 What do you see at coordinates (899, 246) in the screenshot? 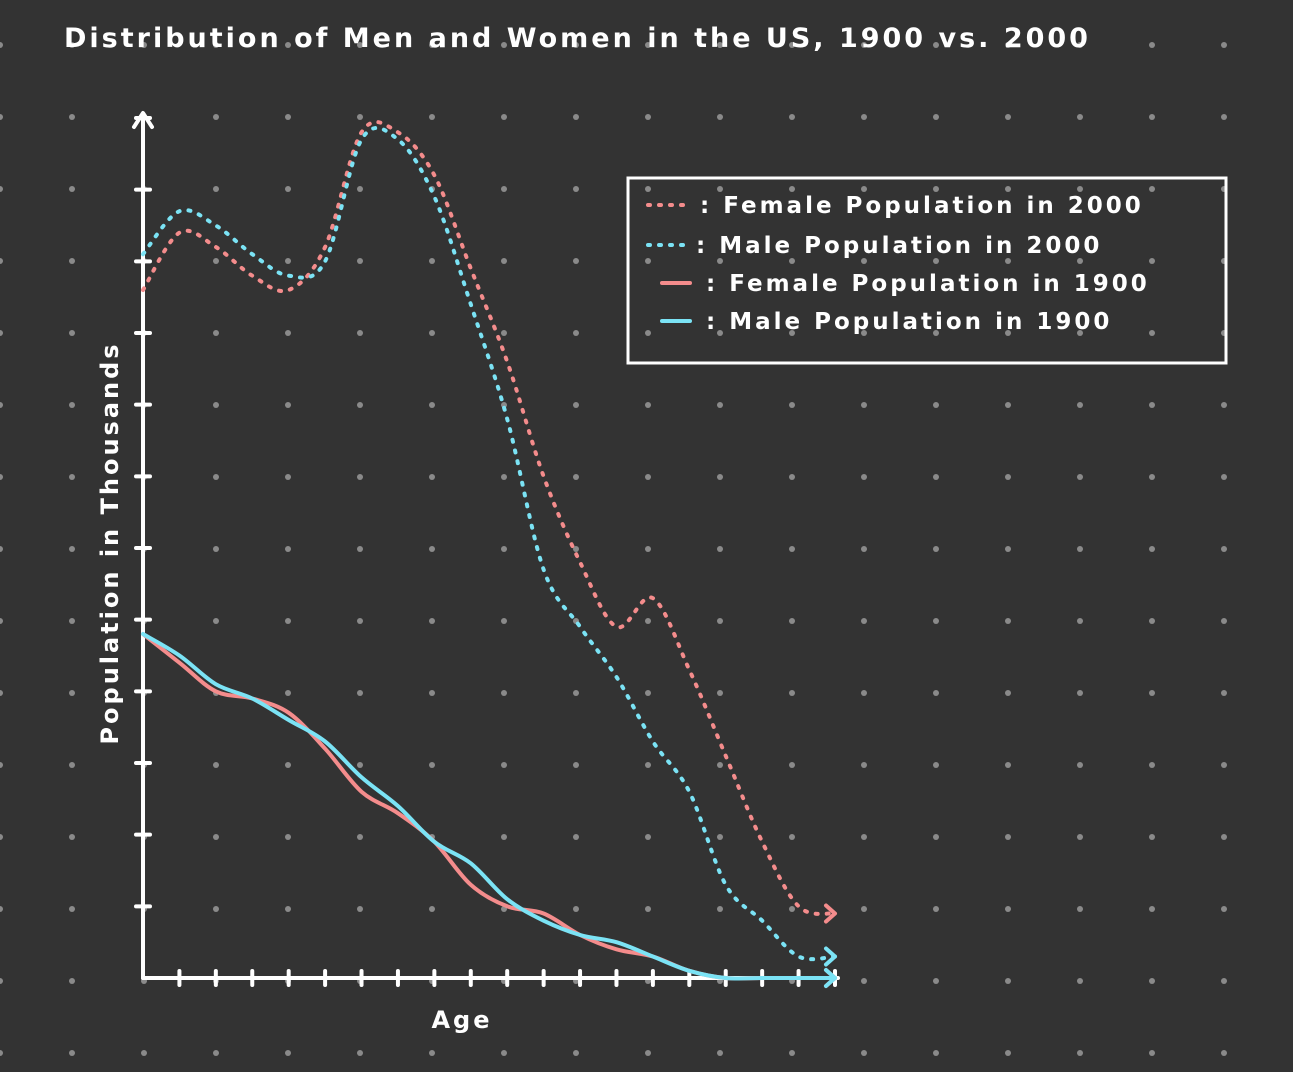
I see `legend-label: : Male Population in 2000` at bounding box center [899, 246].